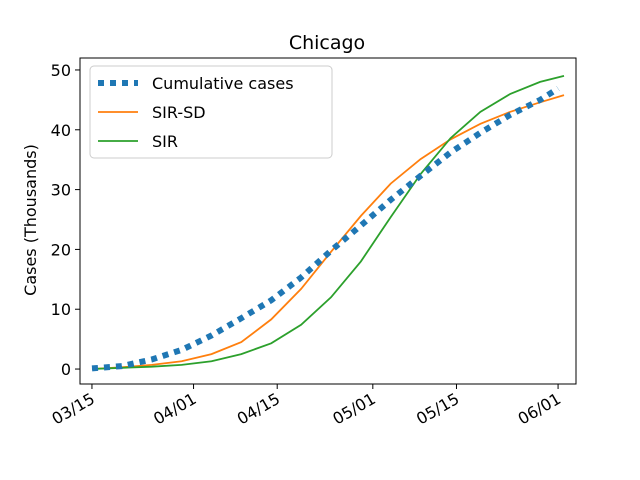 This screenshot has width=640, height=480. What do you see at coordinates (73, 409) in the screenshot?
I see `x-tick-label: 03/15` at bounding box center [73, 409].